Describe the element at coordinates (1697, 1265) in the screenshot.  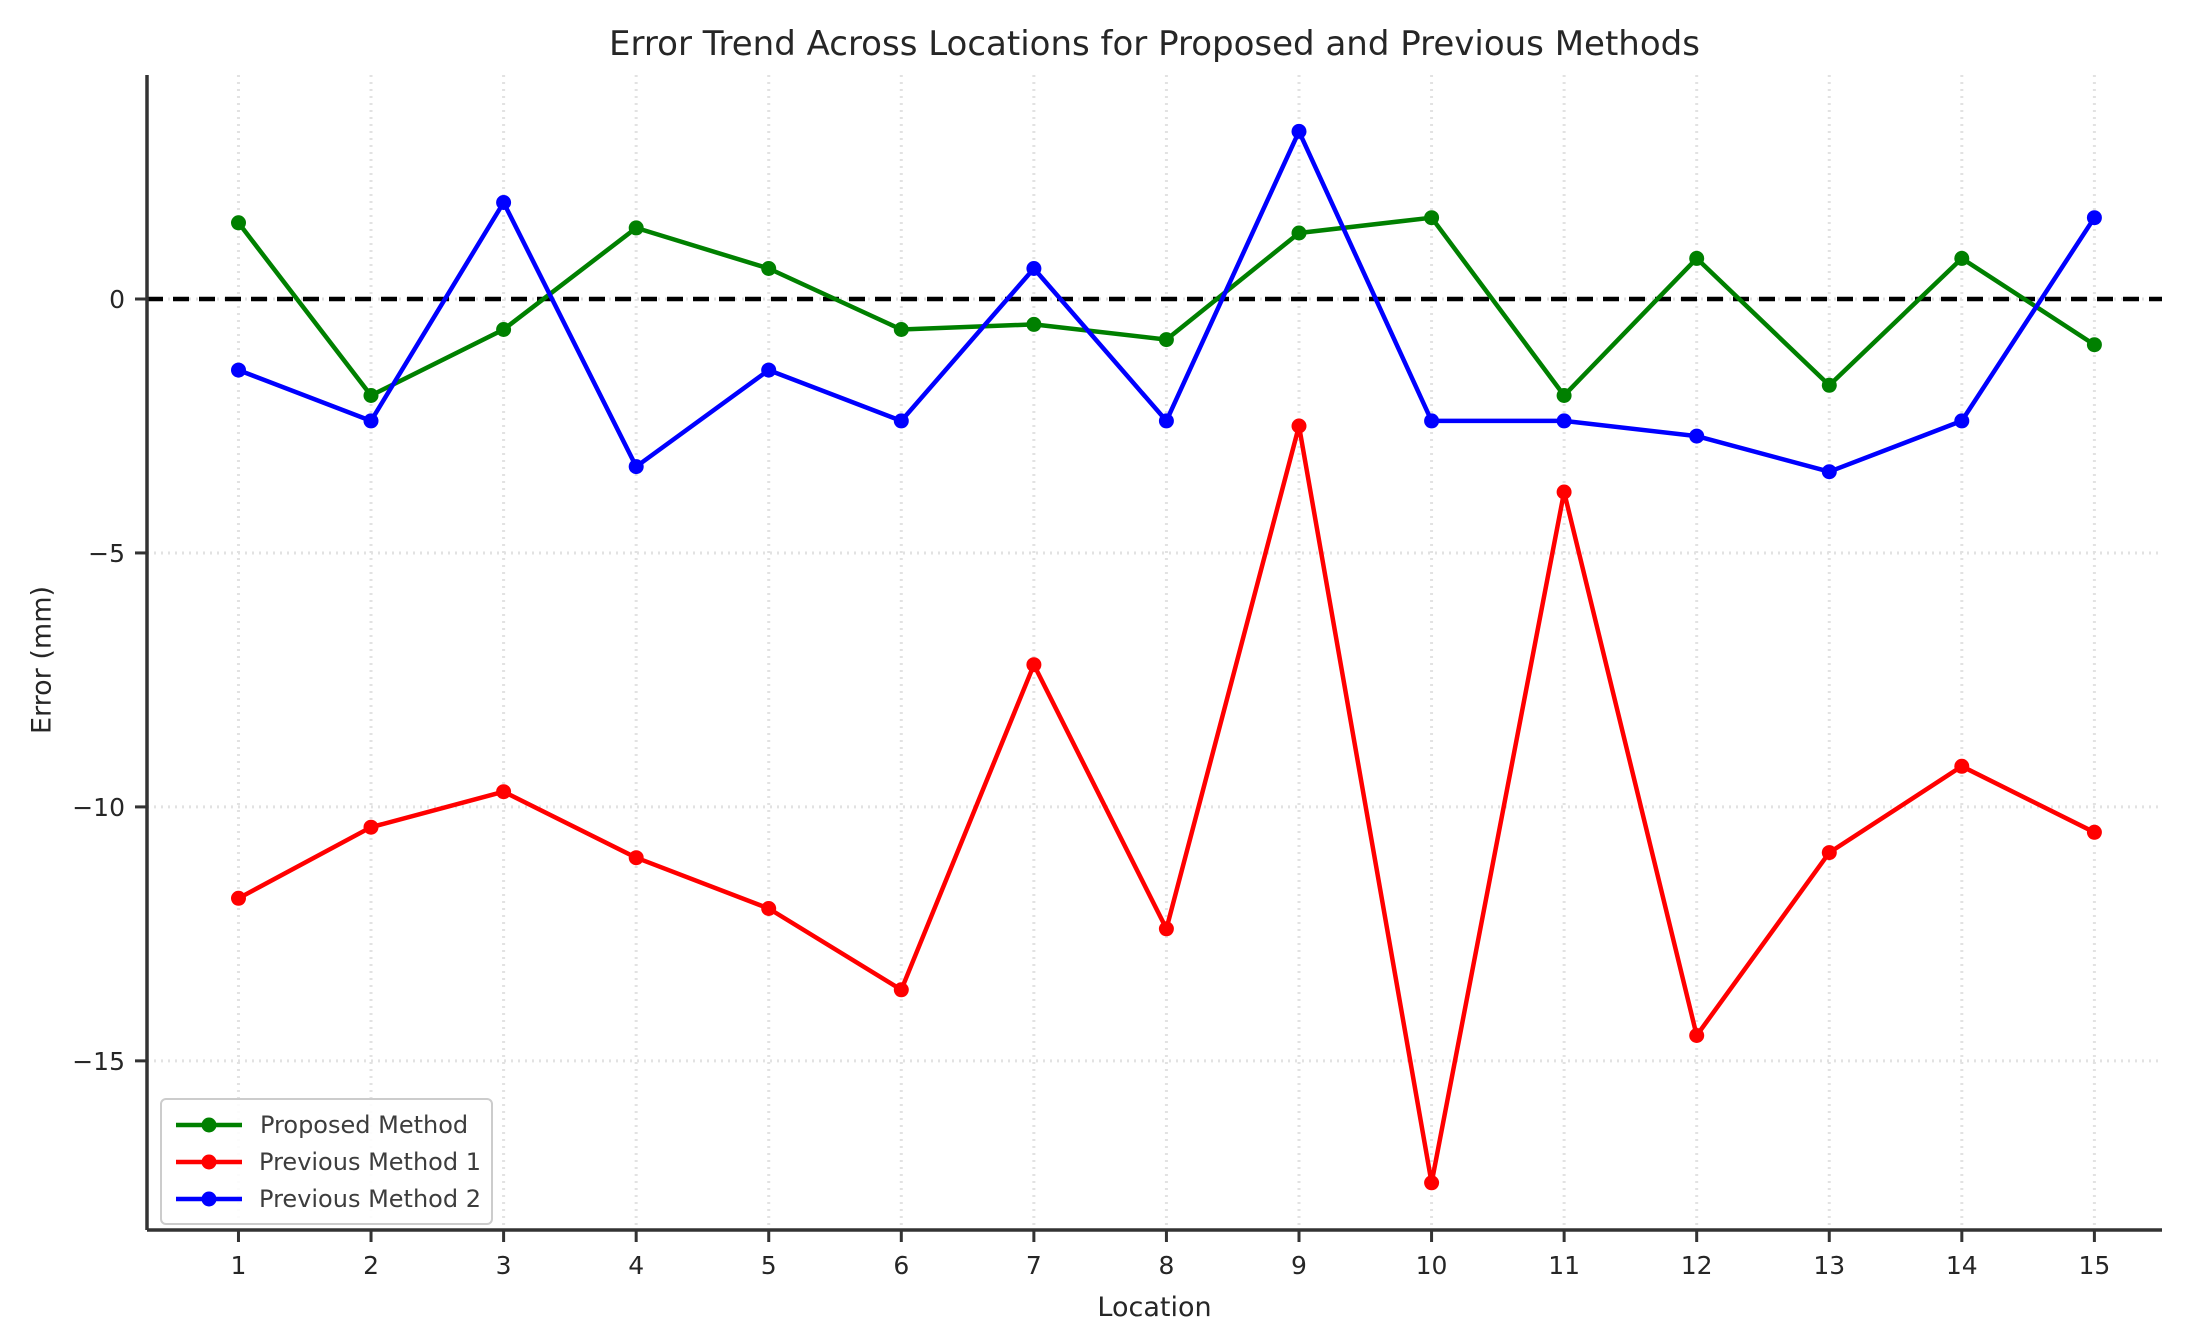
I see `x-tick-label: 12` at that location.